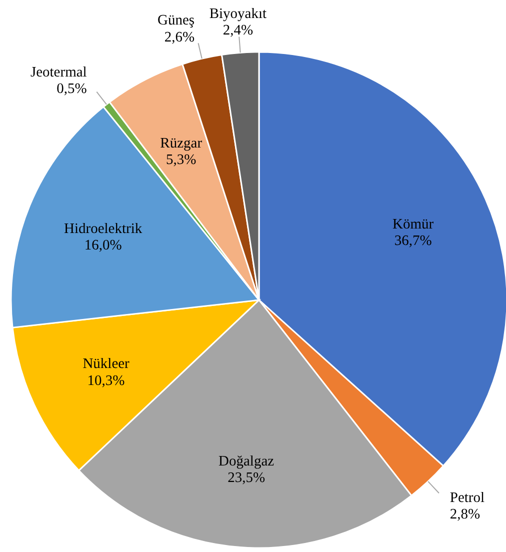 The image size is (506, 552). What do you see at coordinates (71, 88) in the screenshot?
I see `data-label: 0,5%` at bounding box center [71, 88].